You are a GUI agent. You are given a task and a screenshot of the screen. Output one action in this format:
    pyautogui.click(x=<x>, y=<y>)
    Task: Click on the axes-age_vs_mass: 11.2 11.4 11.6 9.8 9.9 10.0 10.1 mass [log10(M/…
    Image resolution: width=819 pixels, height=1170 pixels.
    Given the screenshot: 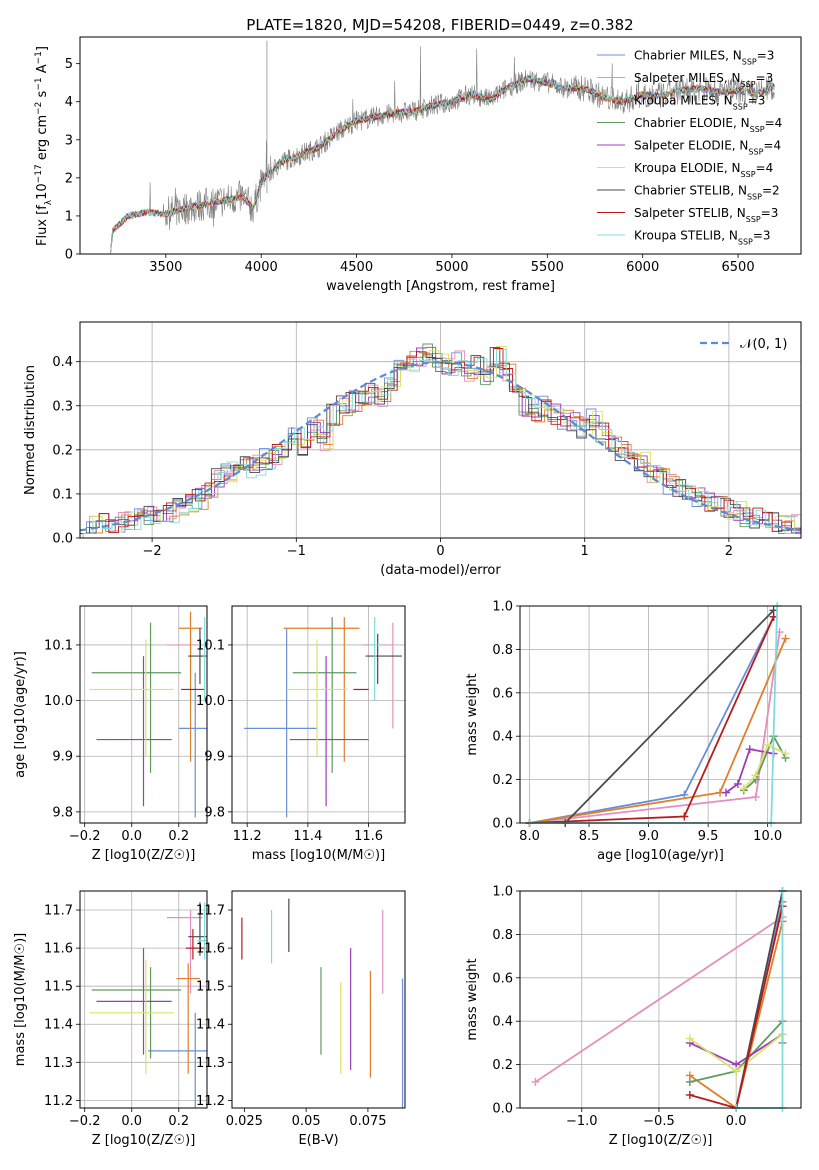 What is the action you would take?
    pyautogui.click(x=301, y=734)
    